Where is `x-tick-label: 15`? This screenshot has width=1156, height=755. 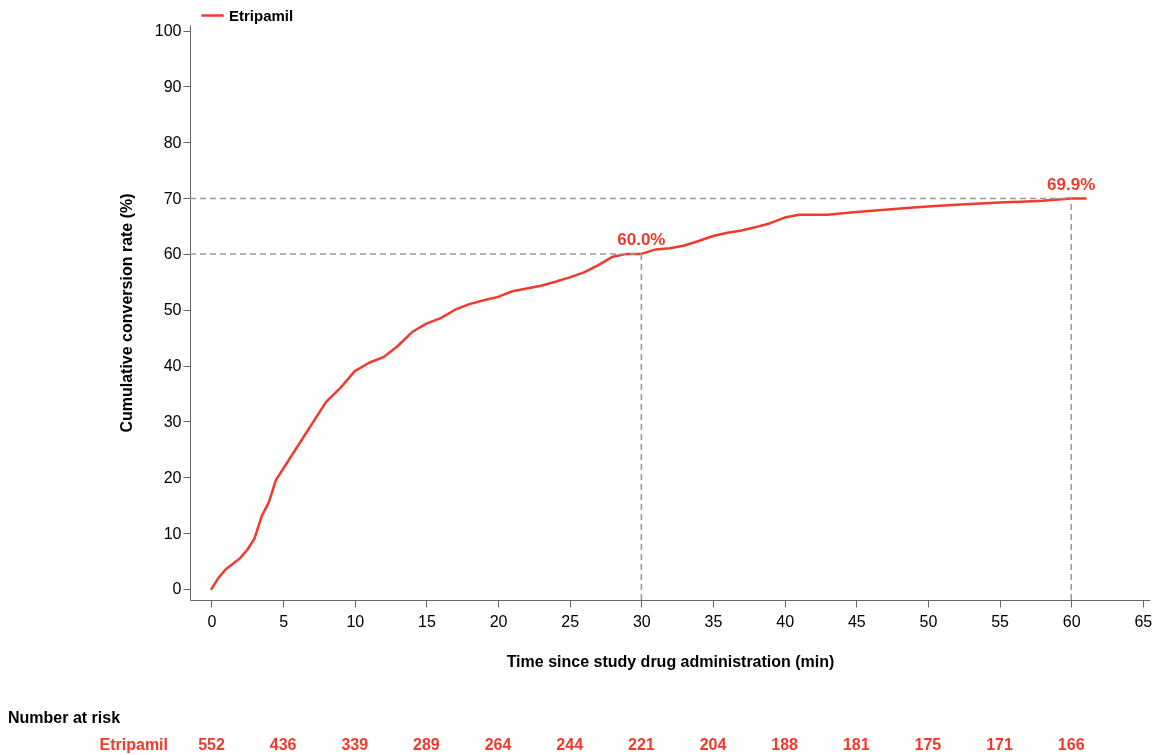
x-tick-label: 15 is located at coordinates (427, 621).